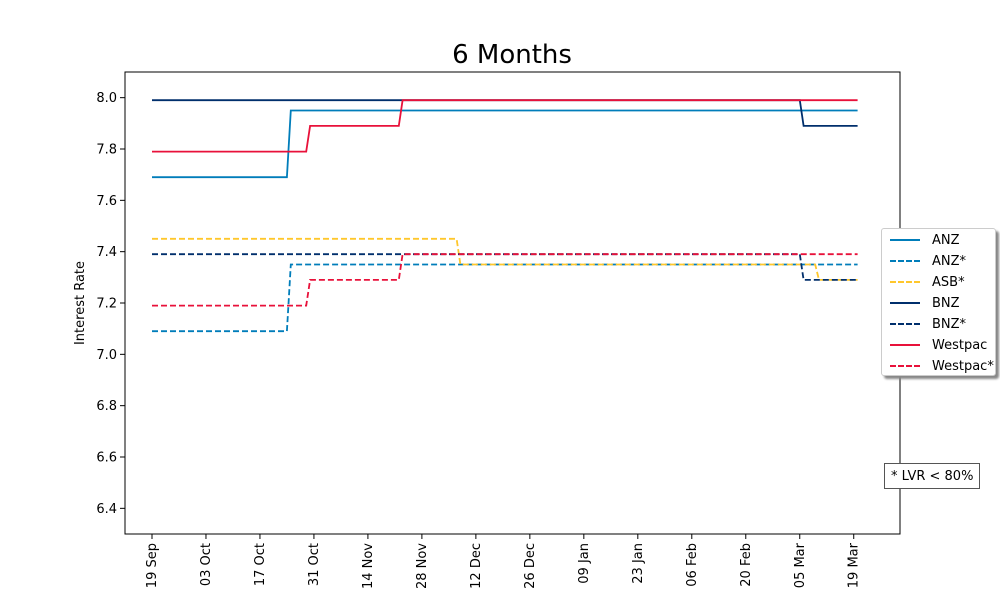 This screenshot has height=604, width=1000. What do you see at coordinates (106, 406) in the screenshot?
I see `y-tick-label: 6.8` at bounding box center [106, 406].